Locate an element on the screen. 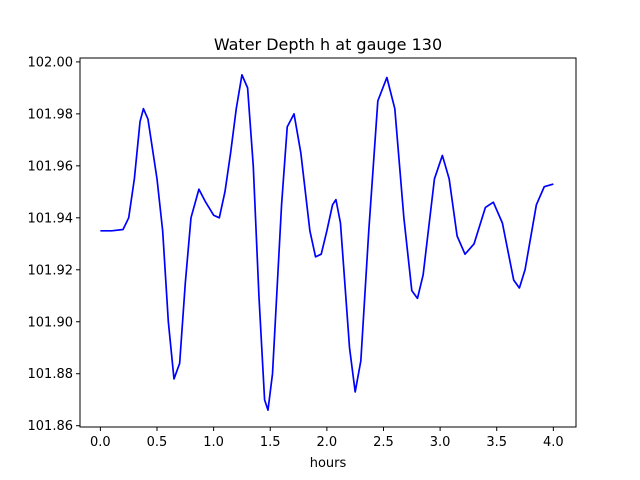  y-tick-label: 101.94 is located at coordinates (51, 218).